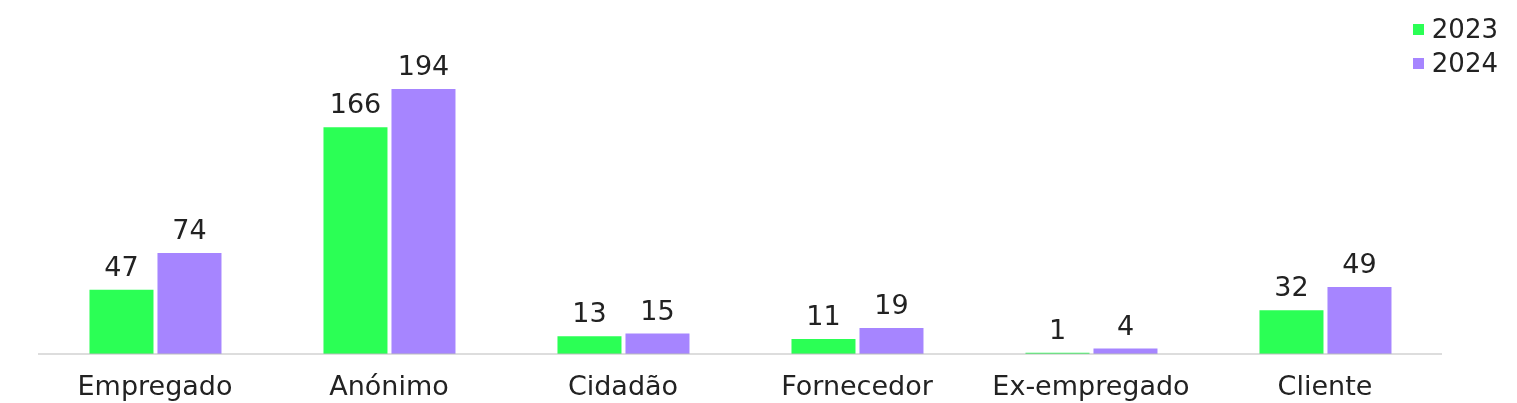 Image resolution: width=1517 pixels, height=403 pixels. What do you see at coordinates (1359, 264) in the screenshot?
I see `data-label: 49` at bounding box center [1359, 264].